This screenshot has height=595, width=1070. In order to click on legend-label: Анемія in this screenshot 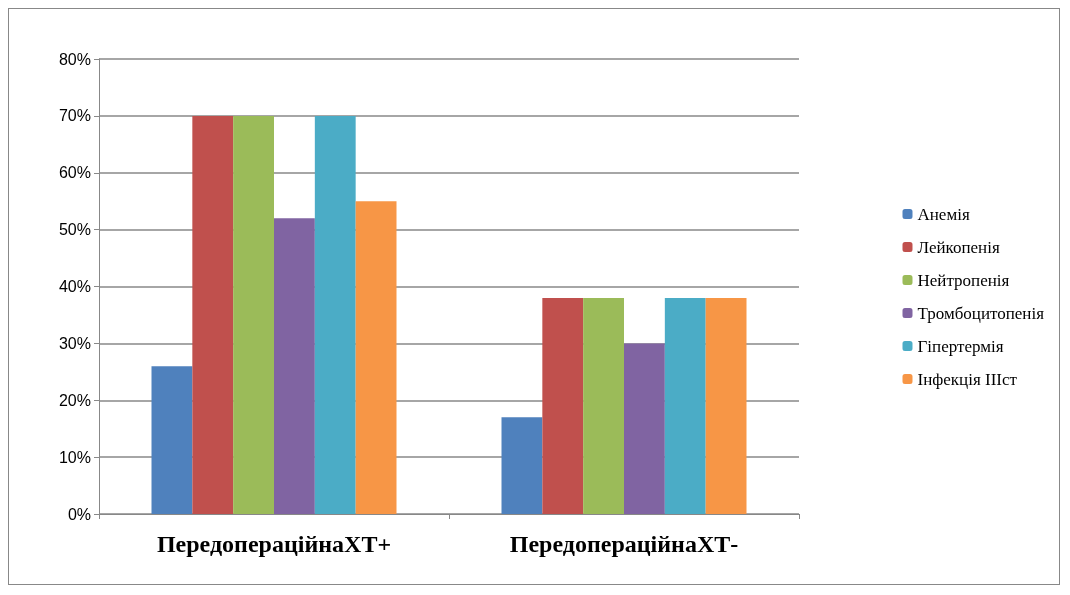, I will do `click(943, 214)`.